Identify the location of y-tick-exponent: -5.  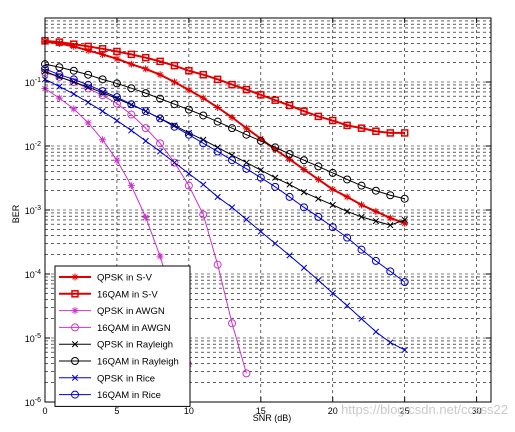
(38, 336).